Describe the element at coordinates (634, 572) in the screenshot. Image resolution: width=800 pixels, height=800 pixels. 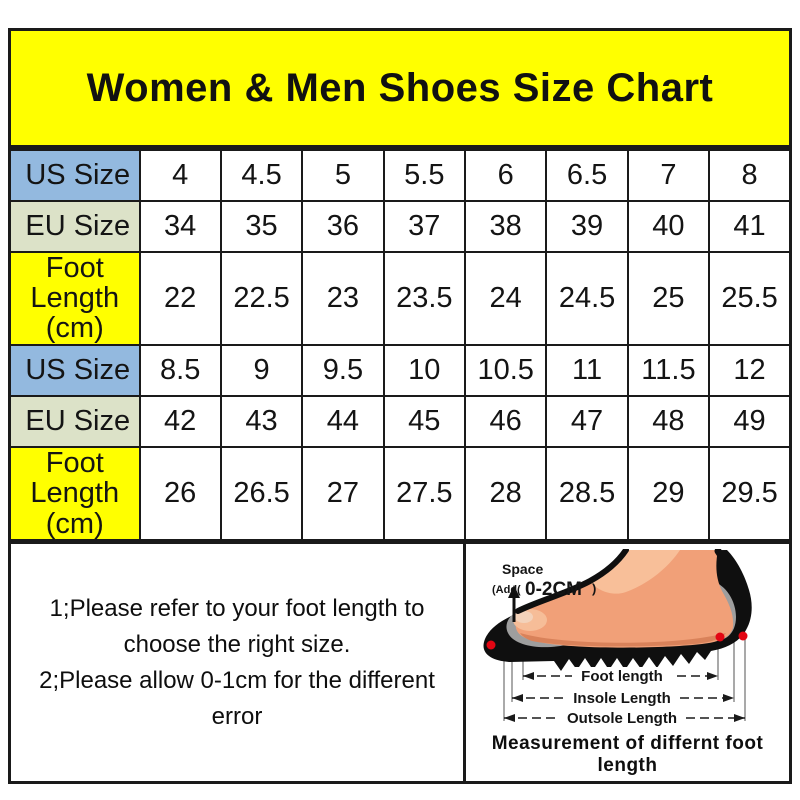
I see `foot-highlight` at that location.